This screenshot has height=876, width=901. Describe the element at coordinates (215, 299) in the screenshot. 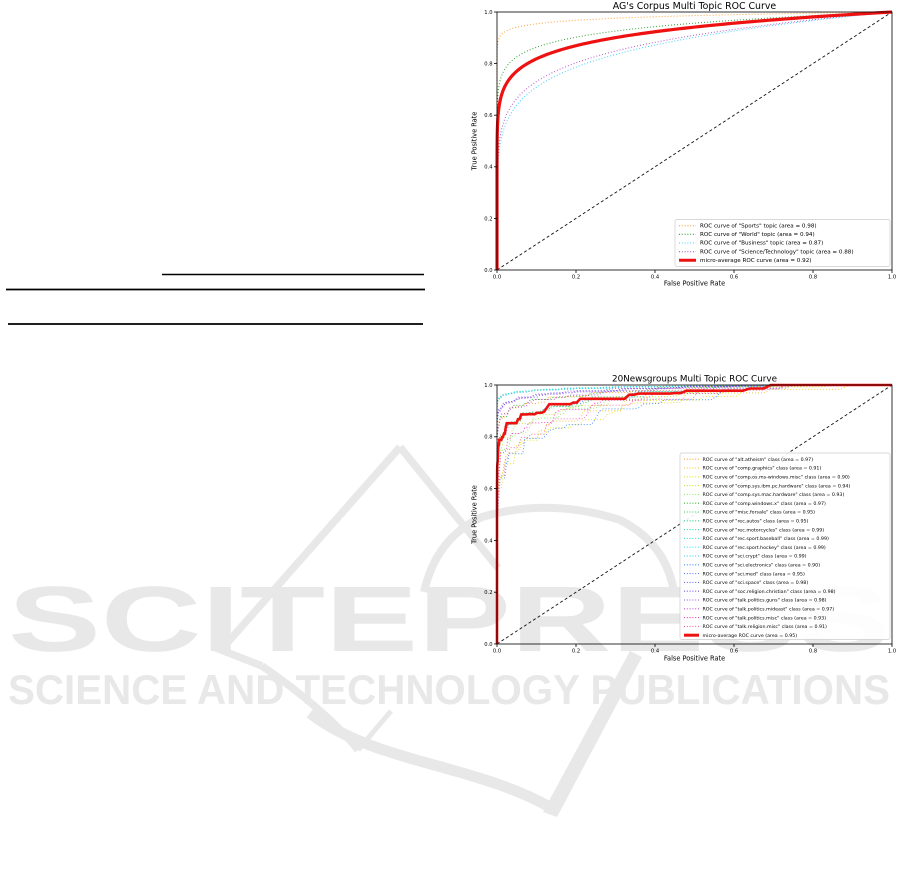

I see `table-rules` at that location.